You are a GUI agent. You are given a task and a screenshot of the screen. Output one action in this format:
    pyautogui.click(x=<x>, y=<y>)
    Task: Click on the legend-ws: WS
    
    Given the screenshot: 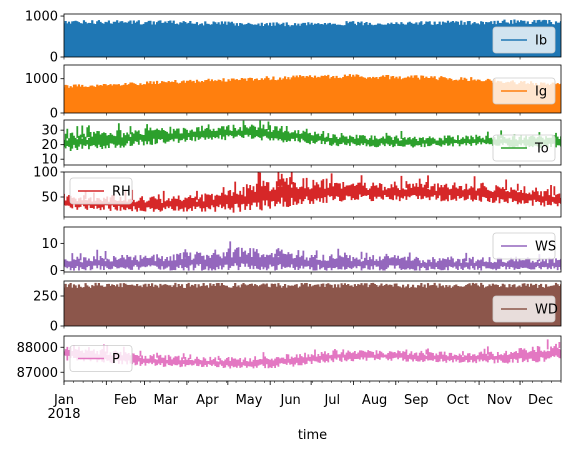 What is the action you would take?
    pyautogui.click(x=524, y=246)
    